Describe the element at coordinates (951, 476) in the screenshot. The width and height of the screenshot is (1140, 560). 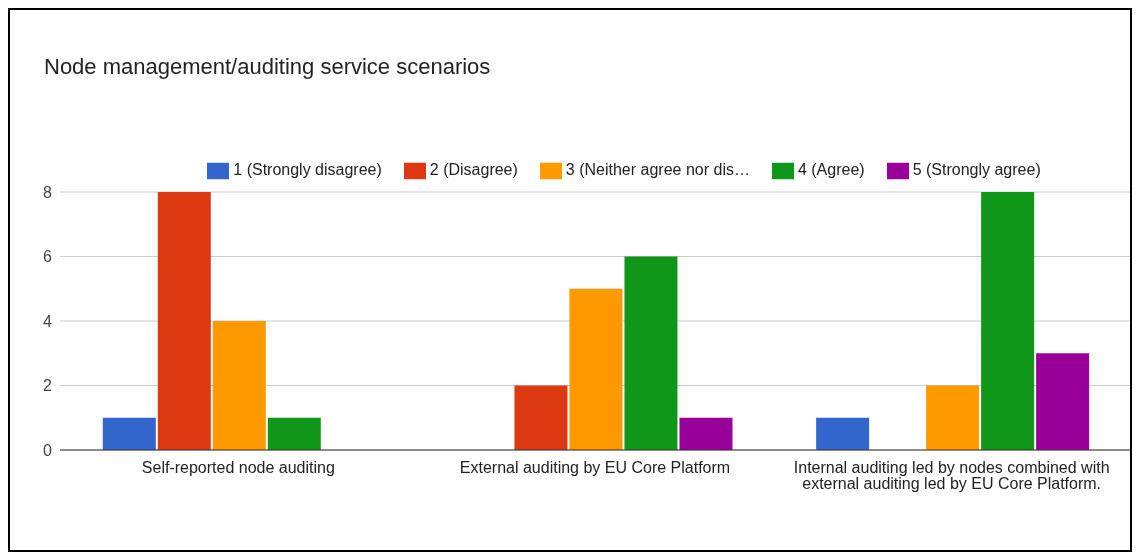
I see `x-tick-label: Internal auditing led by nodes combined with external auditing led by EU Core Platform.` at that location.